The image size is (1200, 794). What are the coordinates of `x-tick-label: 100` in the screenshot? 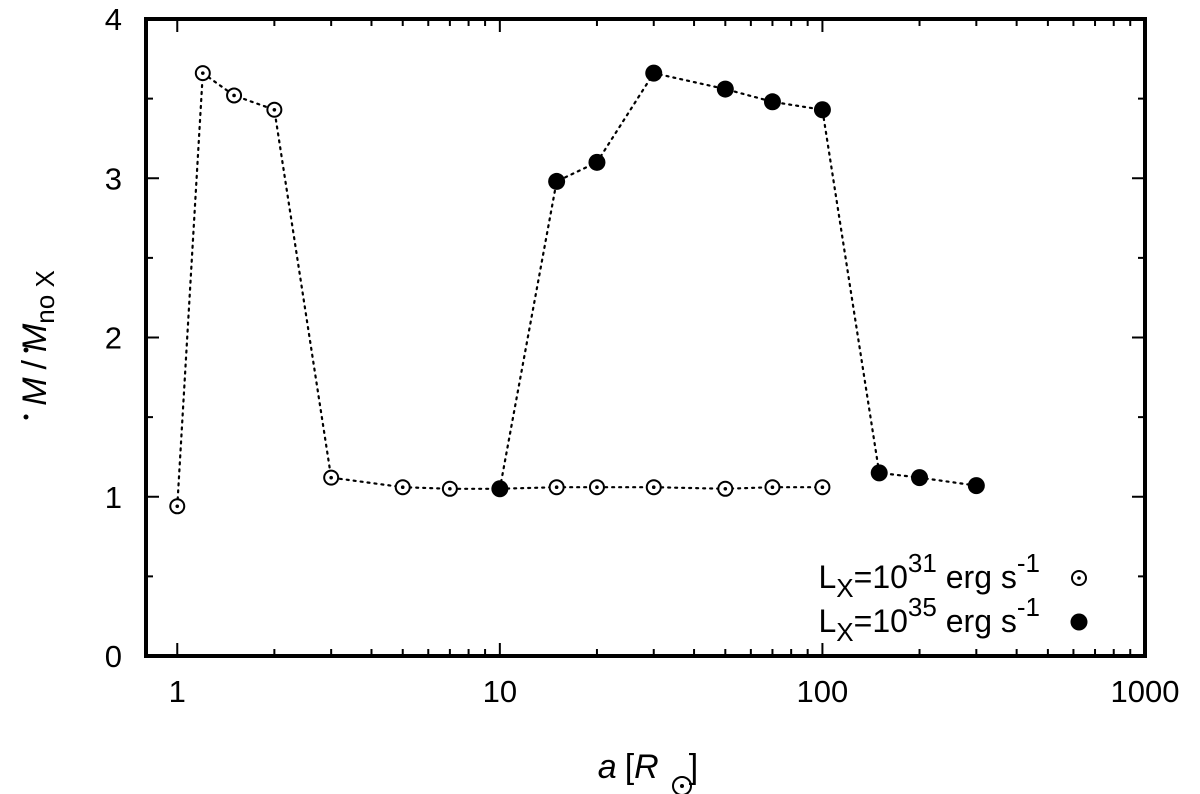 It's located at (823, 691).